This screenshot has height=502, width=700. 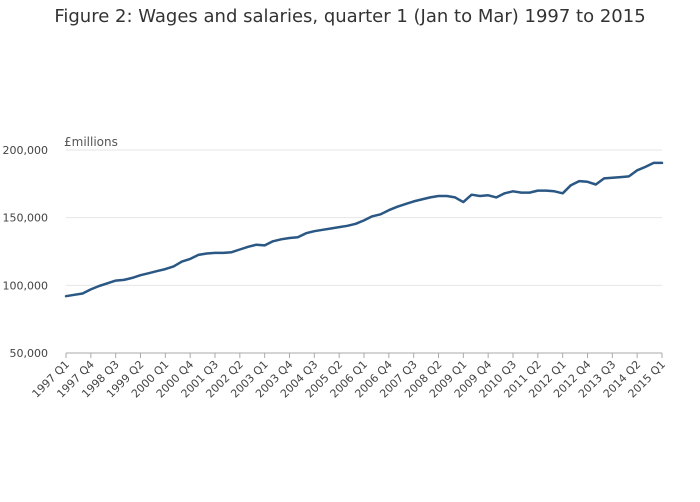 I want to click on y-tick-label: 100,000, so click(x=26, y=285).